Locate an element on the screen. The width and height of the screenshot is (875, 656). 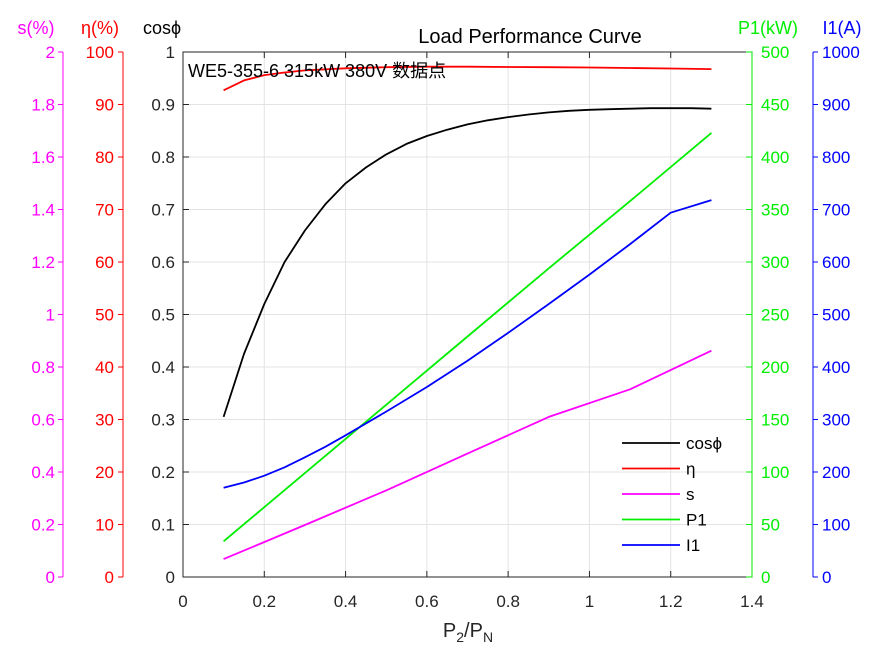
y-tick-label-i1: 700 is located at coordinates (836, 210).